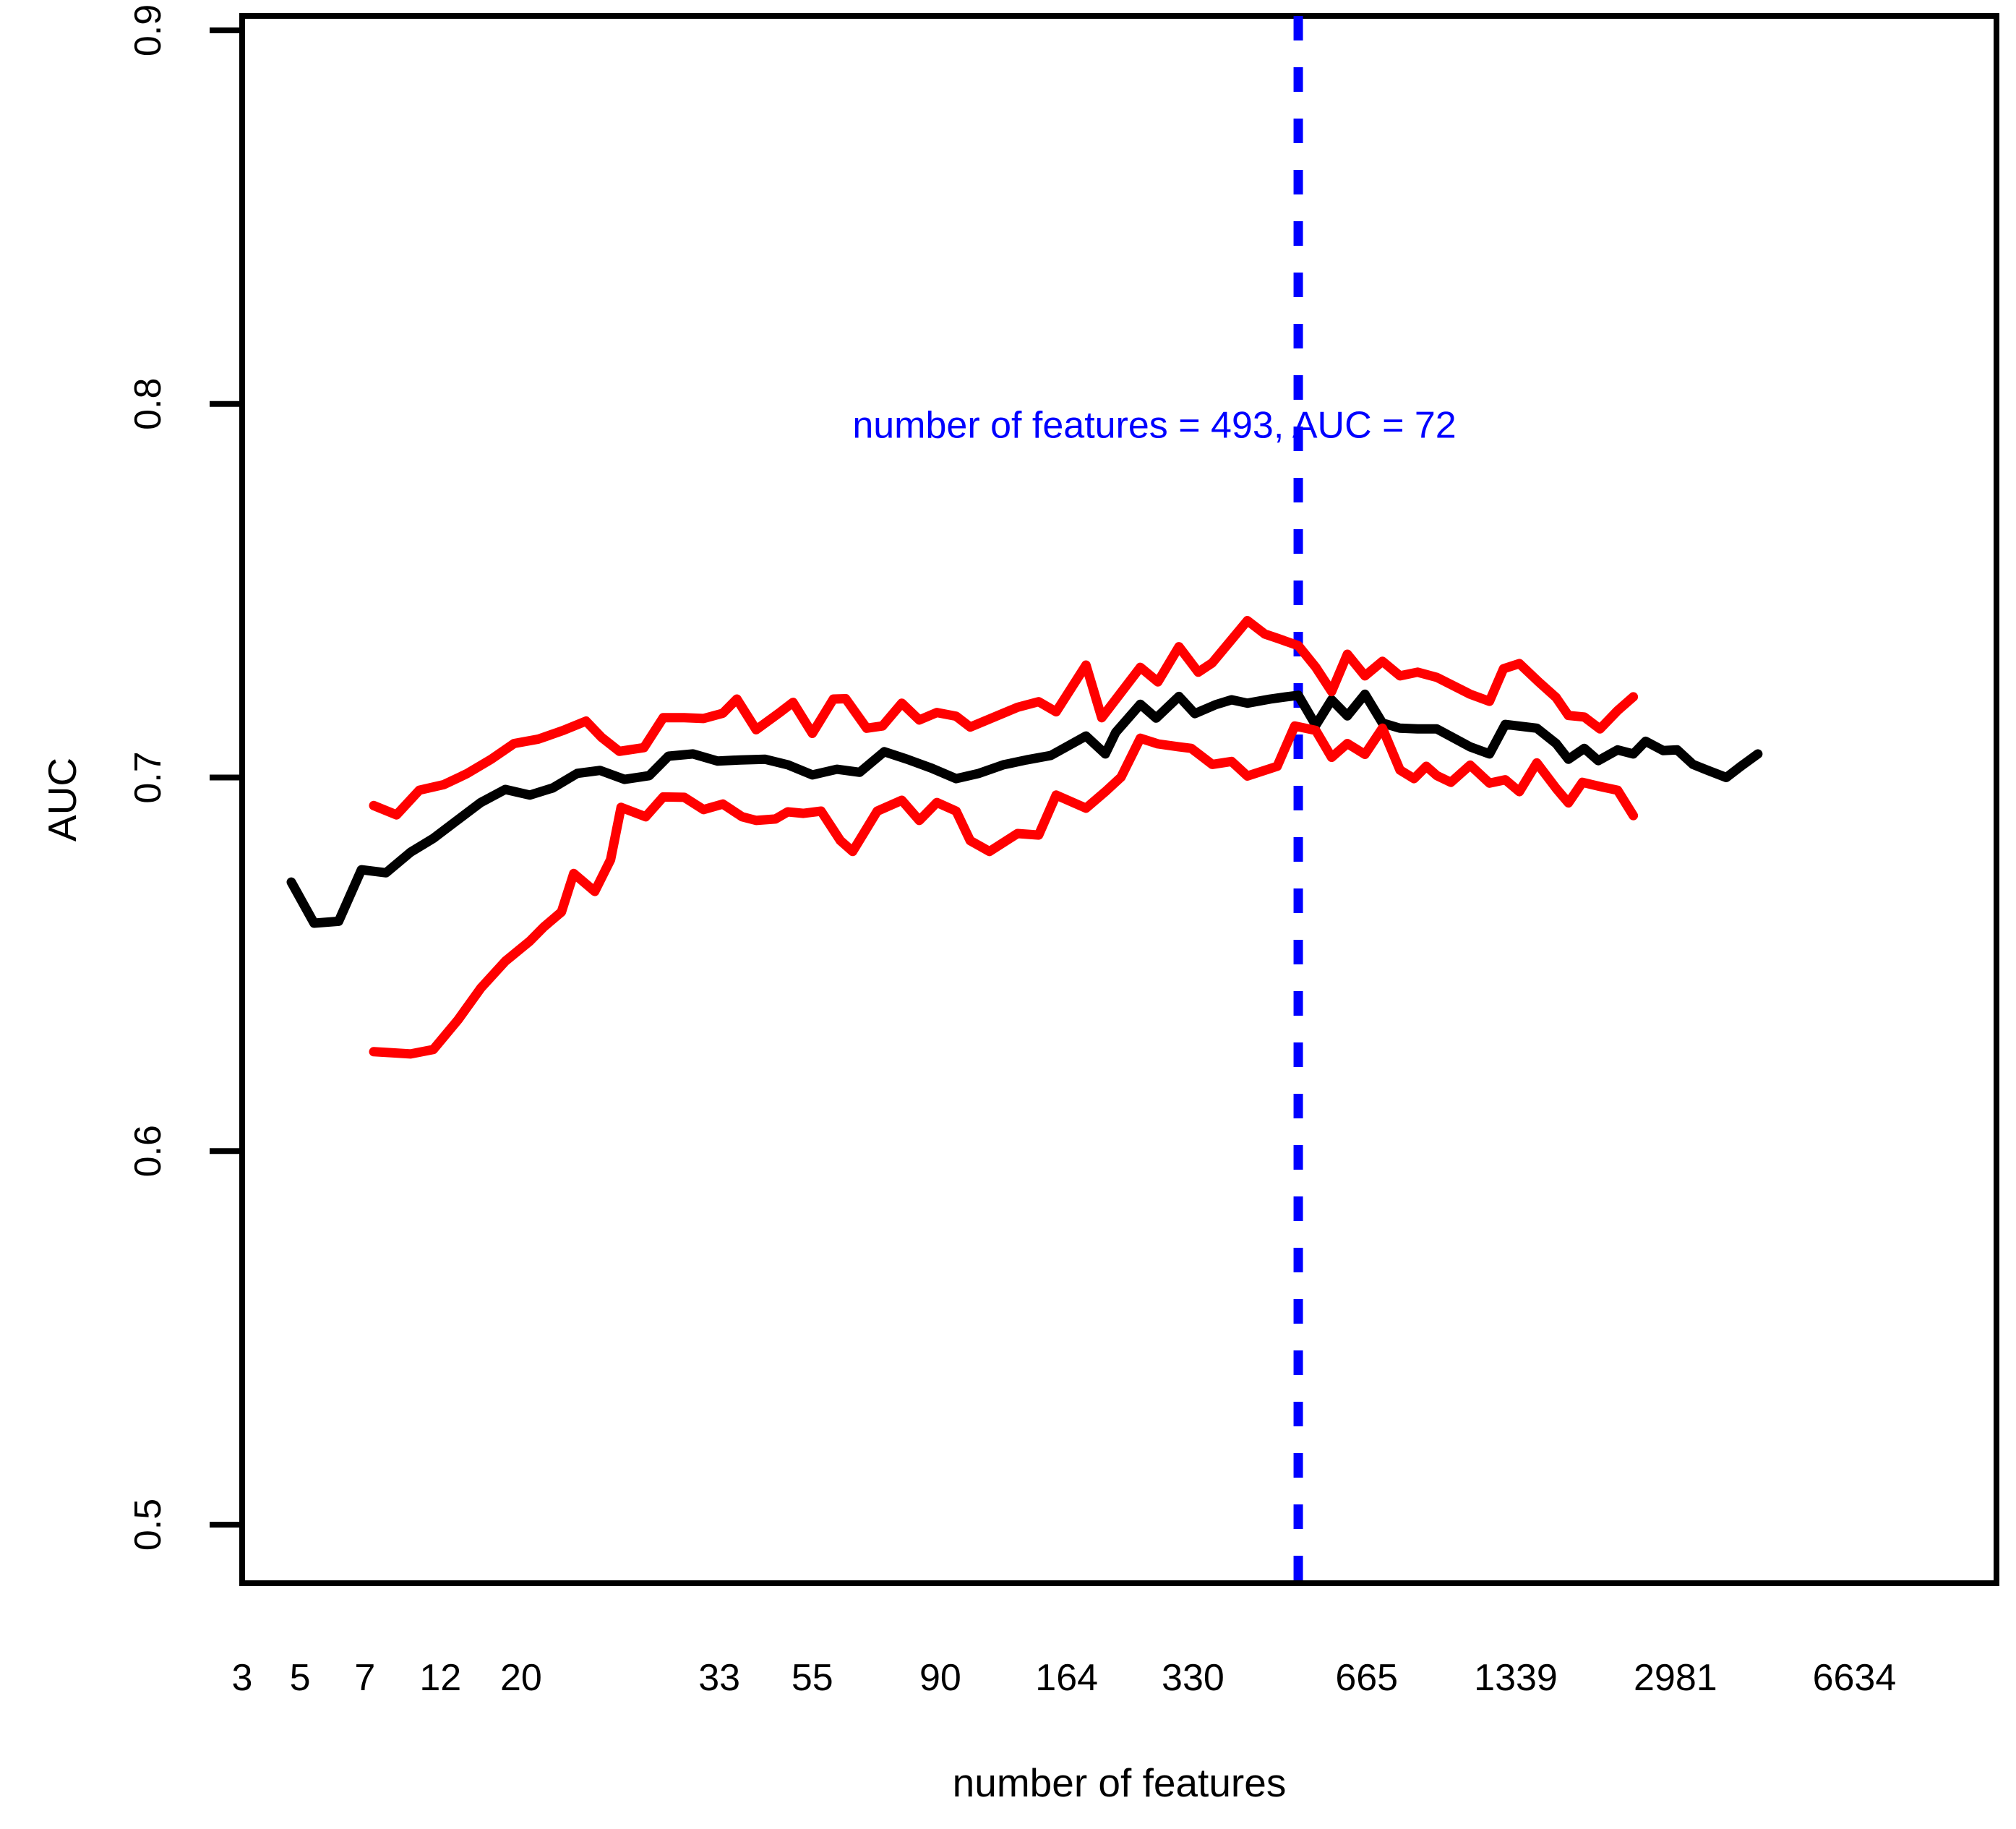 This screenshot has height=1829, width=2016. Describe the element at coordinates (364, 1678) in the screenshot. I see `x-tick-label: 7` at that location.